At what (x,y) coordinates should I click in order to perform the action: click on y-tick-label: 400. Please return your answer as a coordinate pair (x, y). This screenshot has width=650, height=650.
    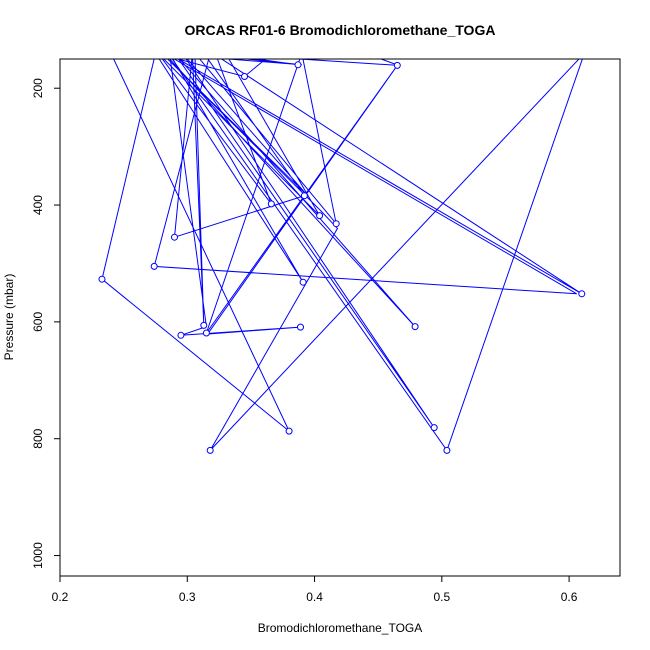
    Looking at the image, I should click on (38, 205).